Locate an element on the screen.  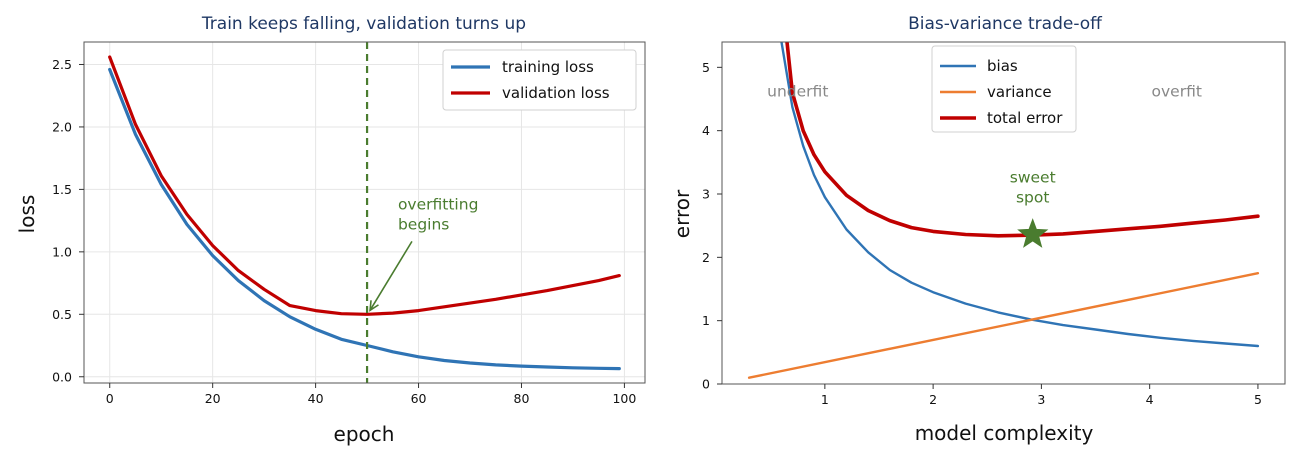
y-tick-label: 1.5 is located at coordinates (62, 189).